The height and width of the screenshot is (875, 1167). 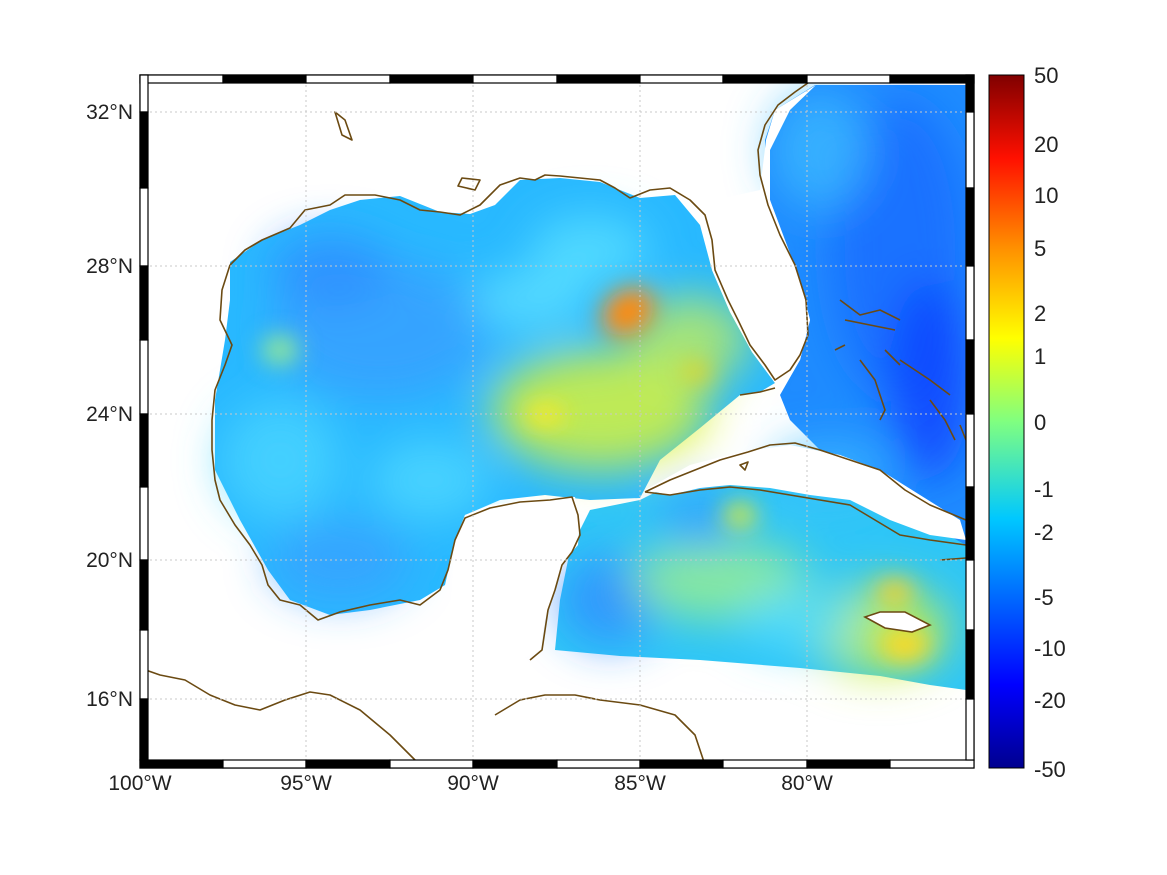 I want to click on colorbar-tick-label: 0, so click(x=1040, y=422).